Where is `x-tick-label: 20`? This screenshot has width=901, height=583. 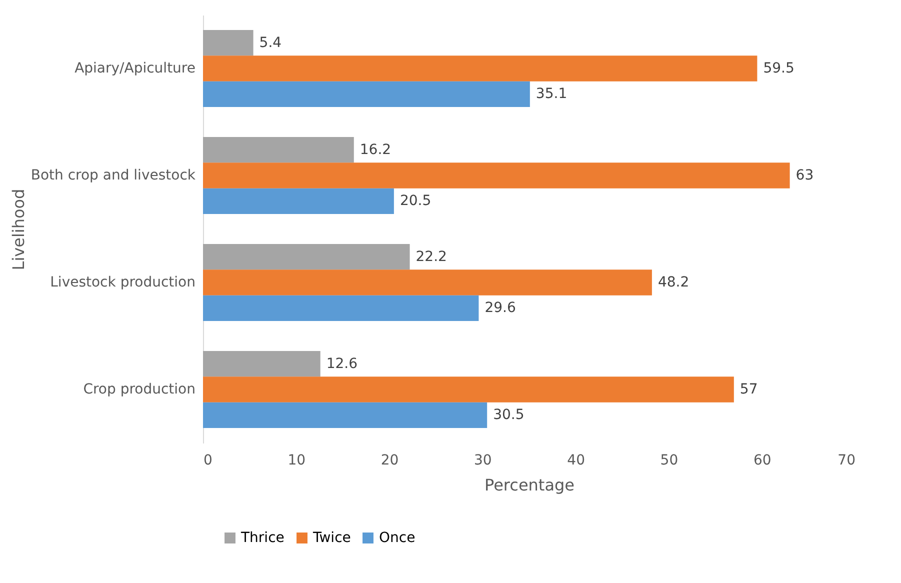 x-tick-label: 20 is located at coordinates (389, 460).